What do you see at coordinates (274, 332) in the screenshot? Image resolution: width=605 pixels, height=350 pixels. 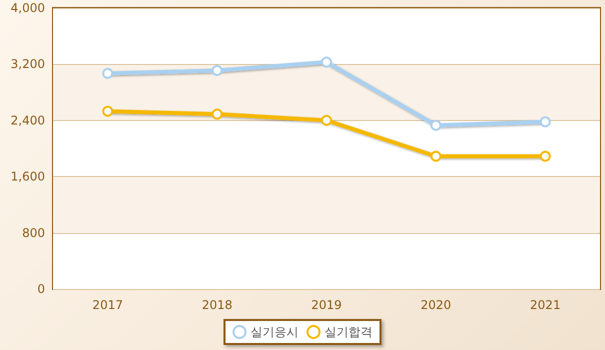 I see `legend-label: 실기응시` at bounding box center [274, 332].